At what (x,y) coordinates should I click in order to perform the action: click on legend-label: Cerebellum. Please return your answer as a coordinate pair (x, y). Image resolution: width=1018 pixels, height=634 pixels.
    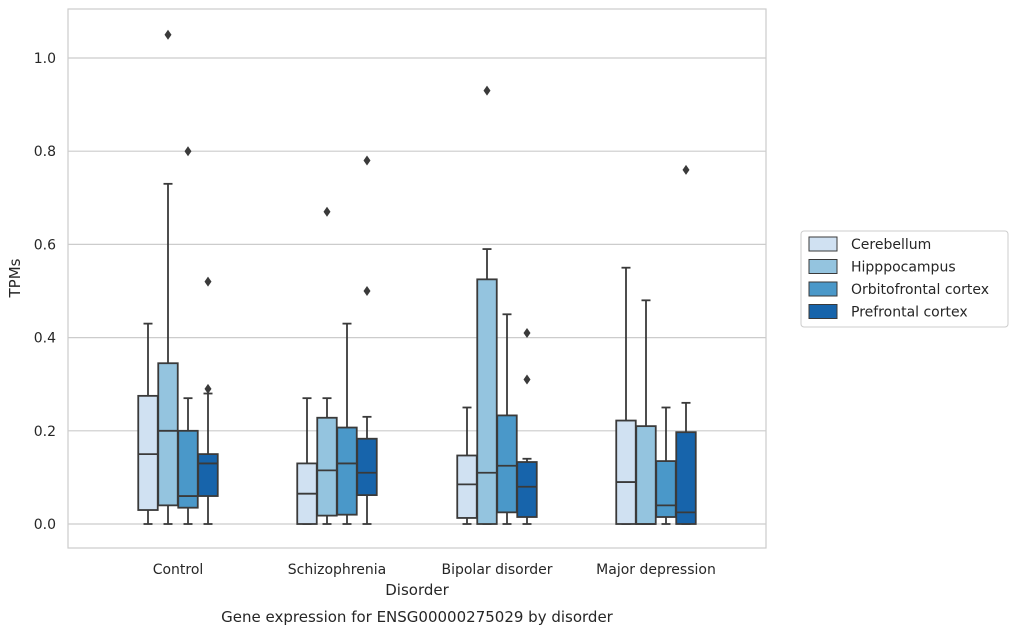
    Looking at the image, I should click on (891, 245).